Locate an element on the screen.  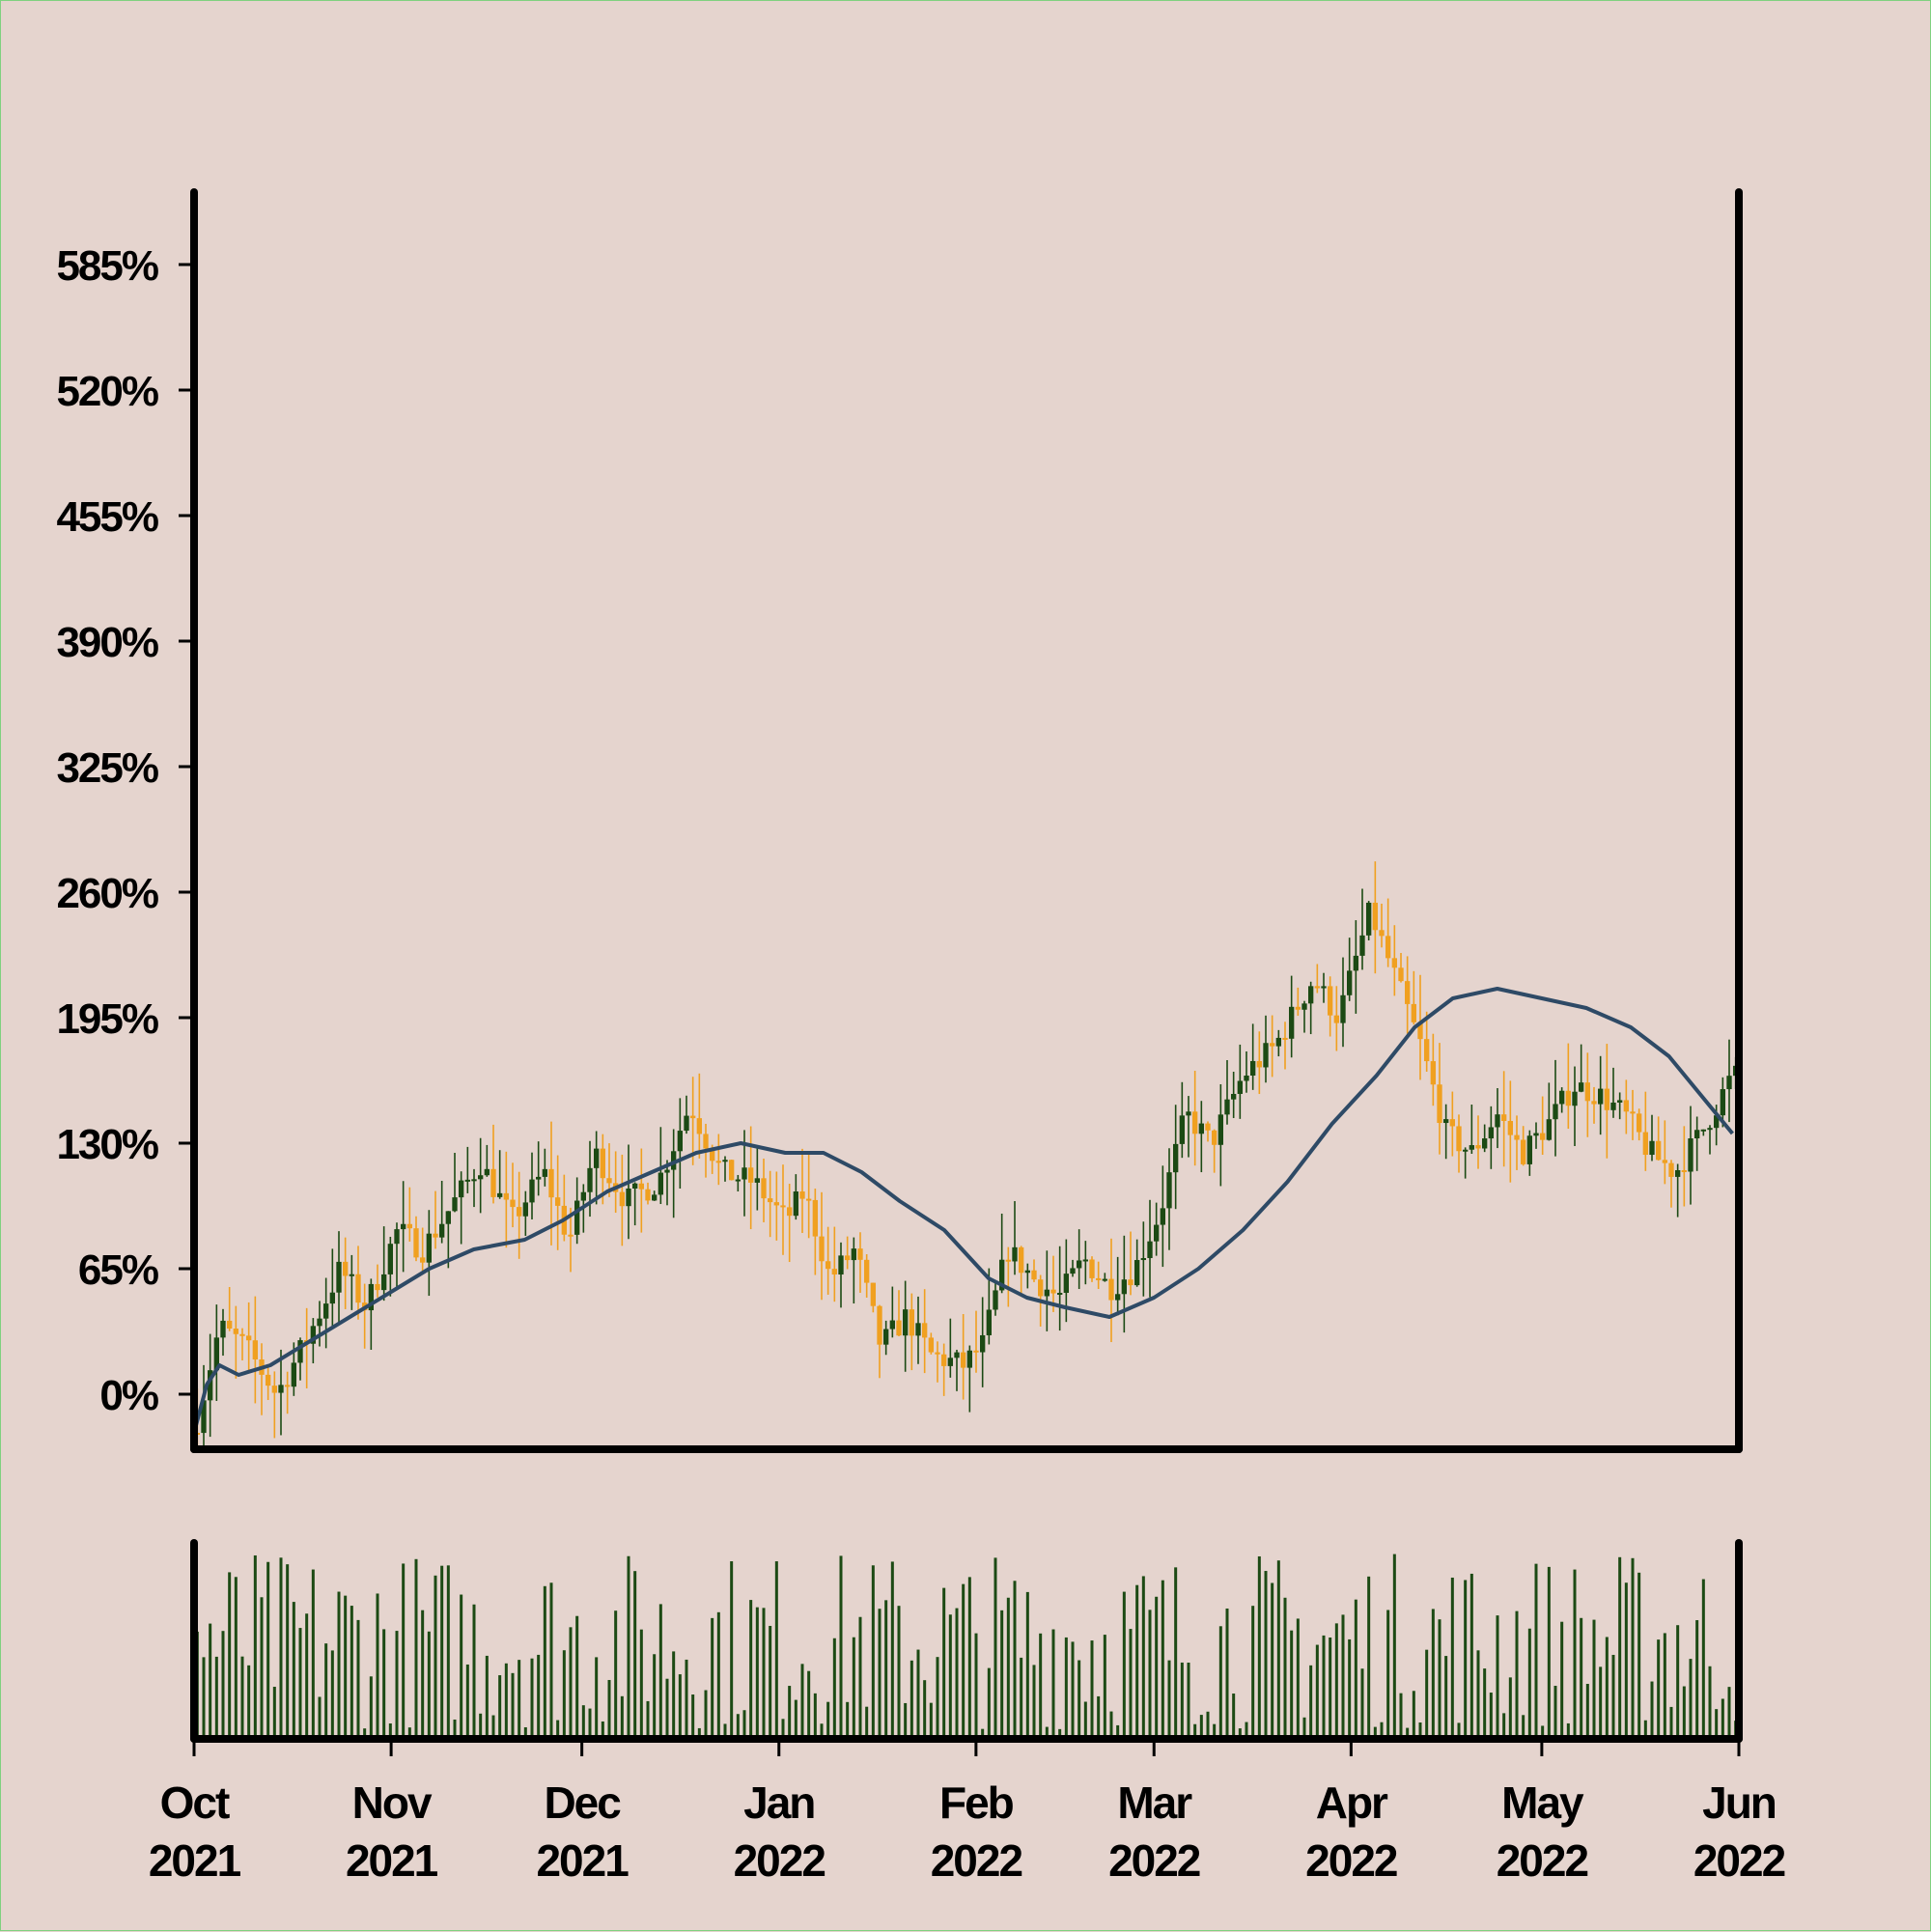
x-tick-month: Jan is located at coordinates (778, 1803).